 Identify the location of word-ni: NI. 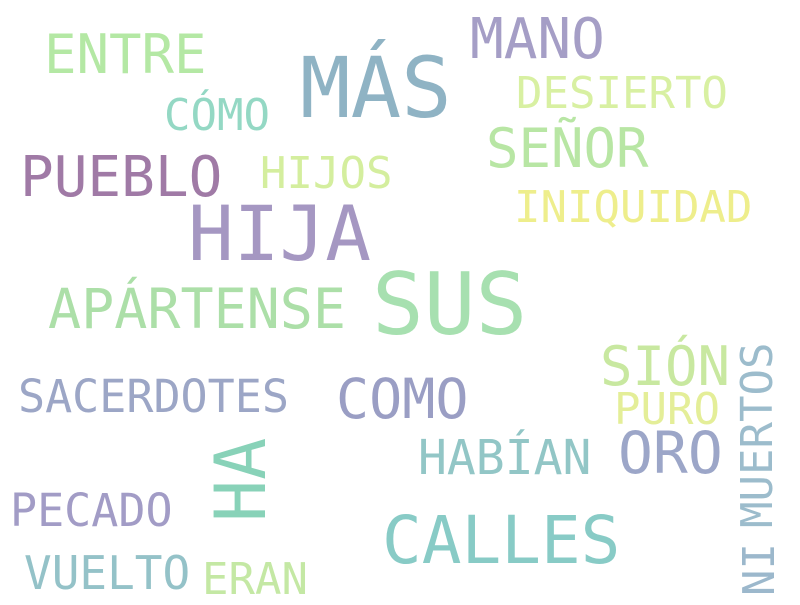
(759, 569).